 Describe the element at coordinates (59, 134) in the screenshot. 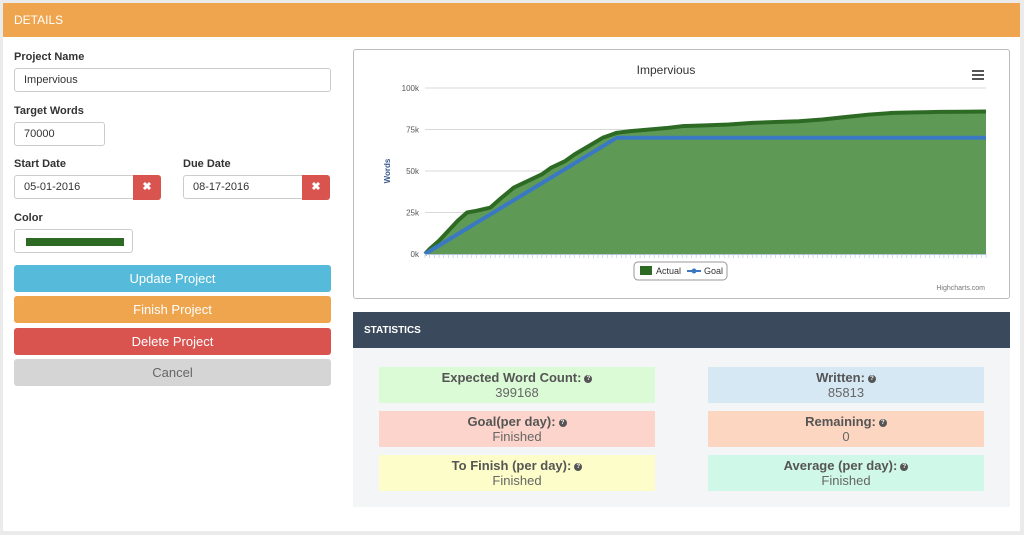

I see `target-words-input: 70000` at that location.